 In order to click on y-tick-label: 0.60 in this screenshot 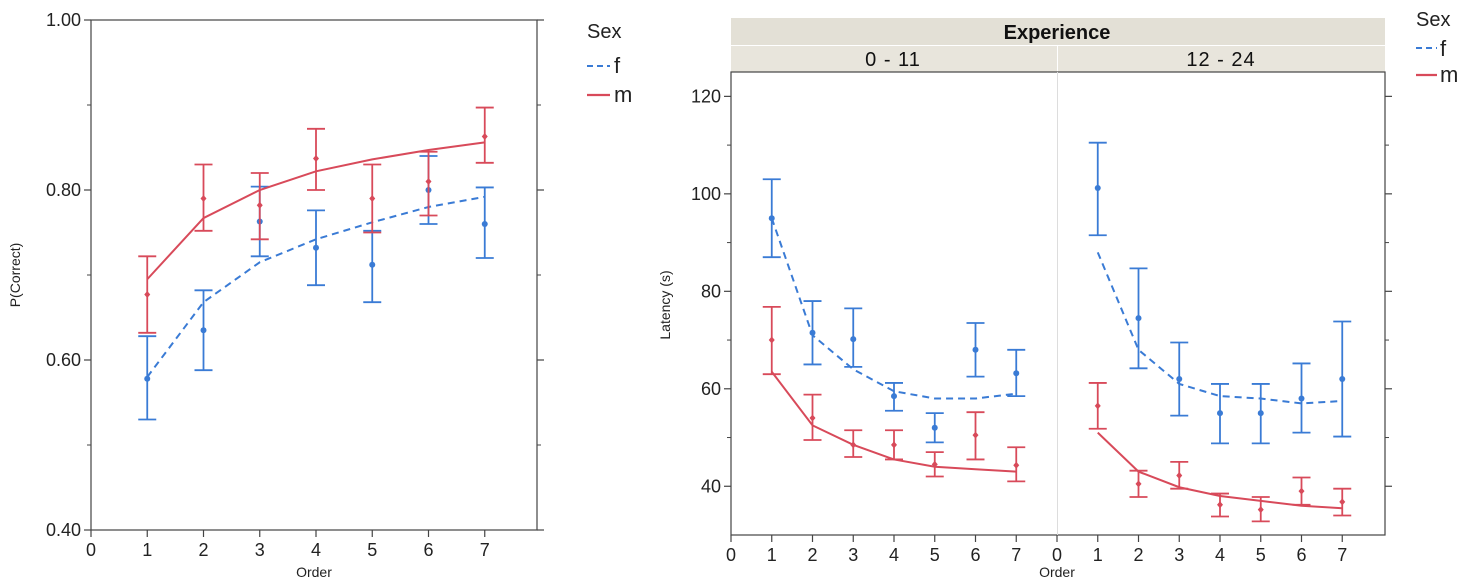, I will do `click(63, 360)`.